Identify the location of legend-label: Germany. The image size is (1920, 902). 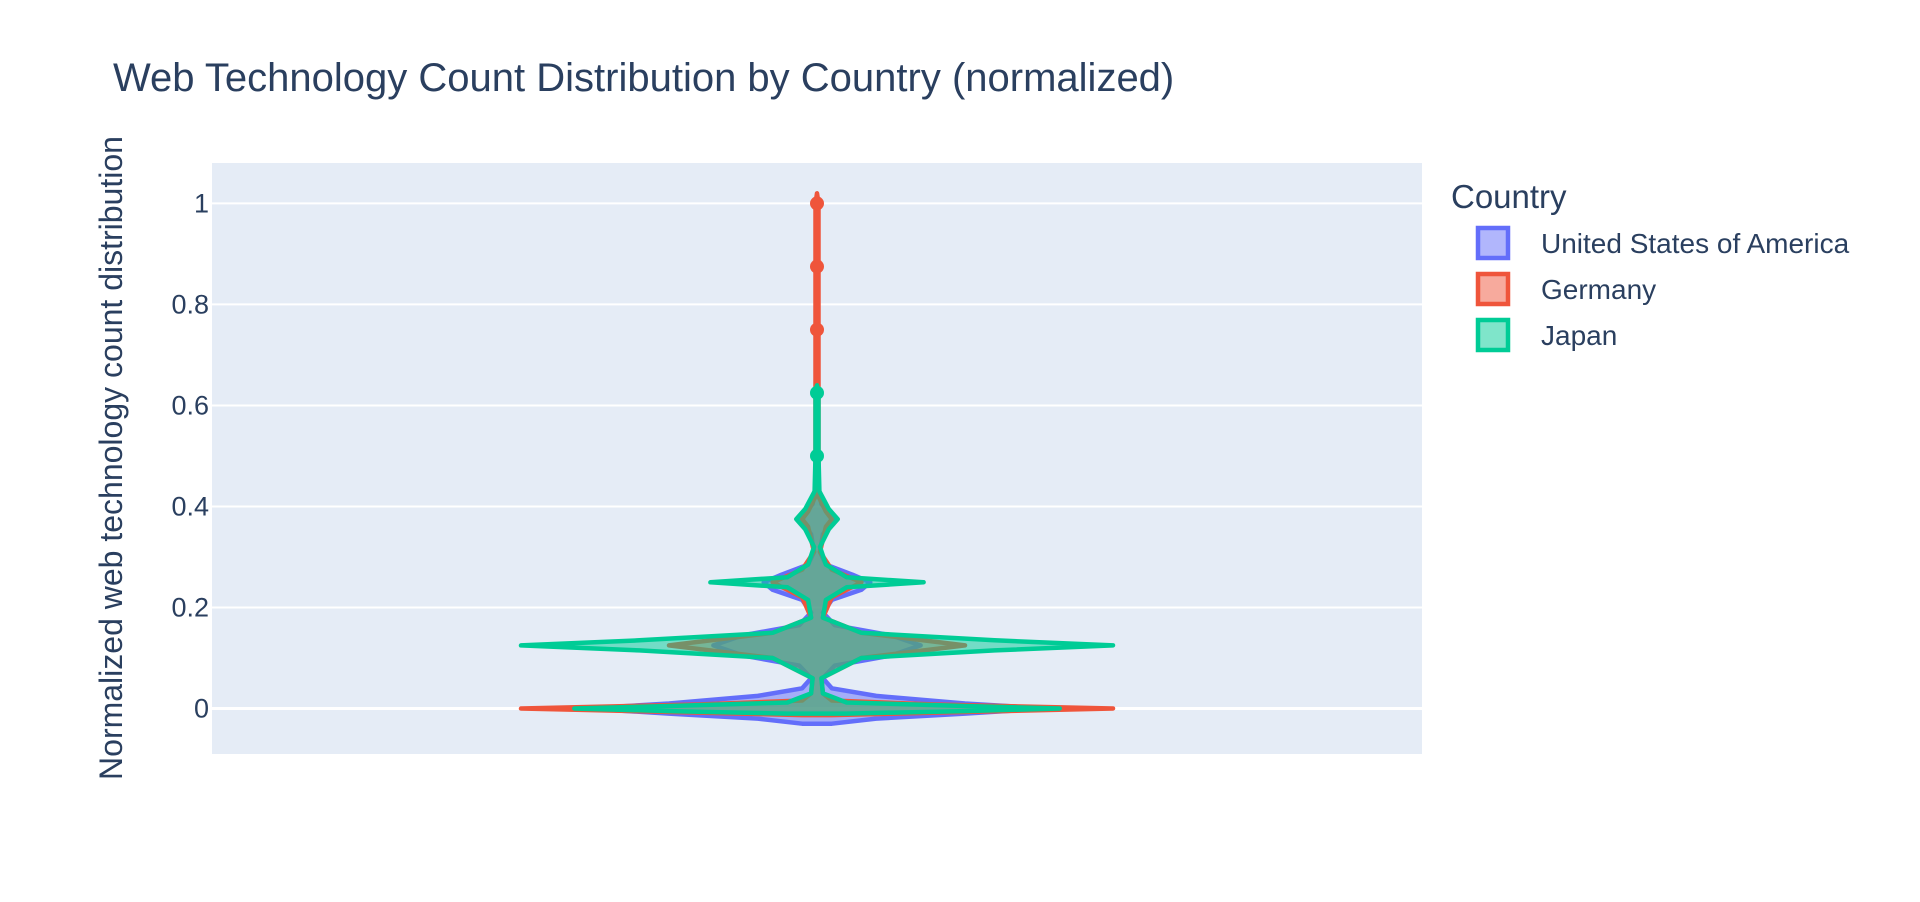
(1598, 289).